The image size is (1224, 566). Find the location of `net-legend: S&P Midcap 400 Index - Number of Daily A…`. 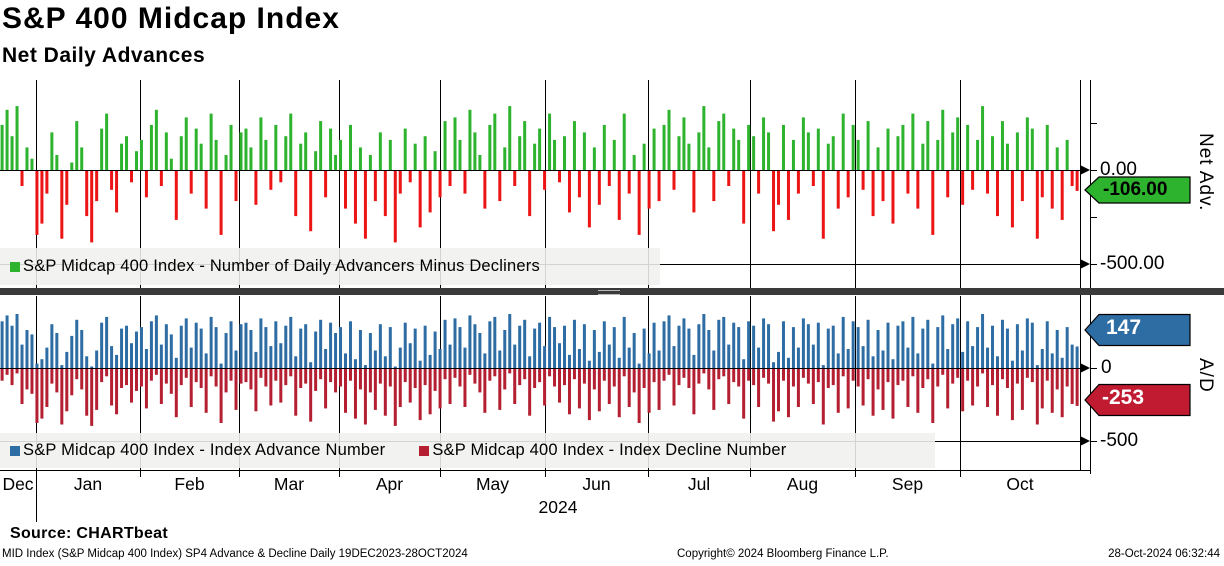

net-legend: S&P Midcap 400 Index - Number of Daily A… is located at coordinates (330, 266).